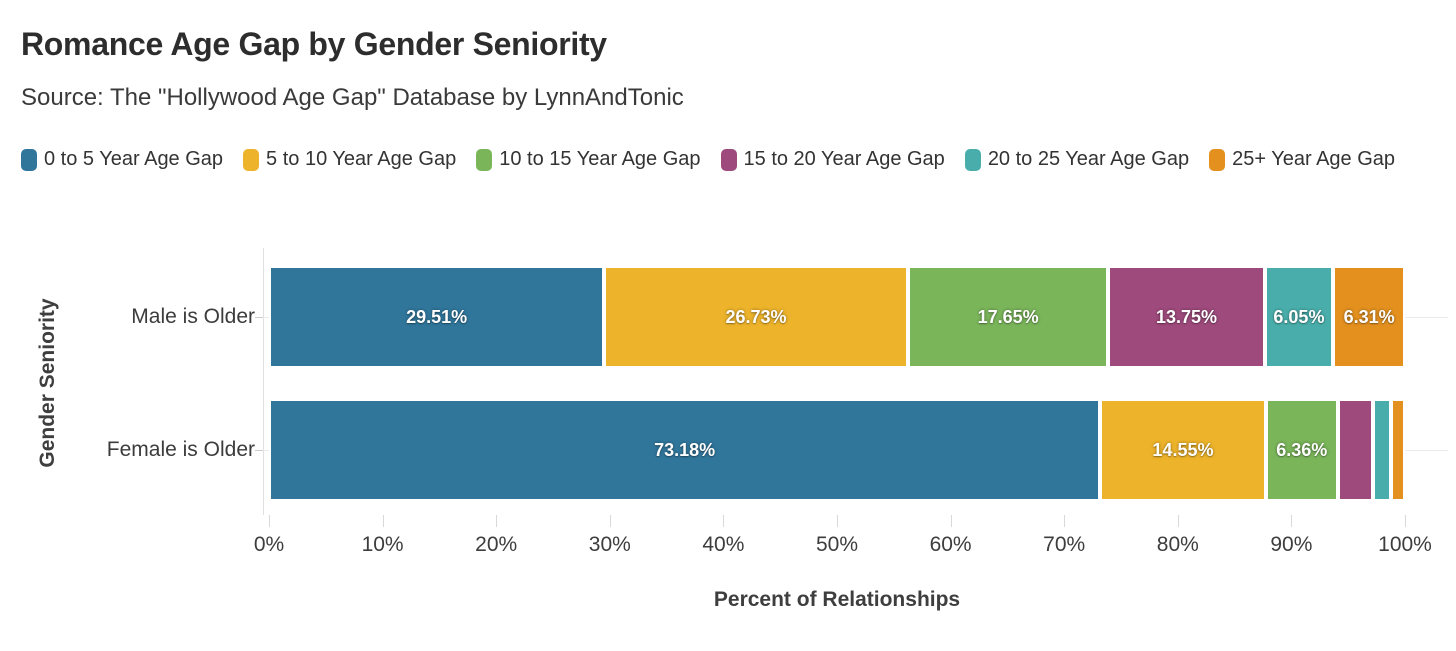 This screenshot has width=1456, height=651. Describe the element at coordinates (361, 159) in the screenshot. I see `legend-item-label: 5 to 10 Year Age Gap` at that location.